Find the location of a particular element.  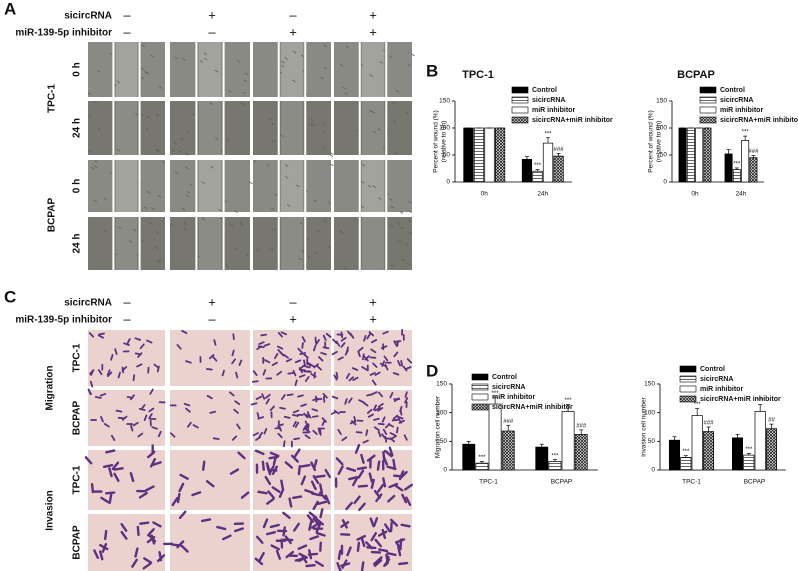

legend-label: miR inhibitor is located at coordinates (553, 110).